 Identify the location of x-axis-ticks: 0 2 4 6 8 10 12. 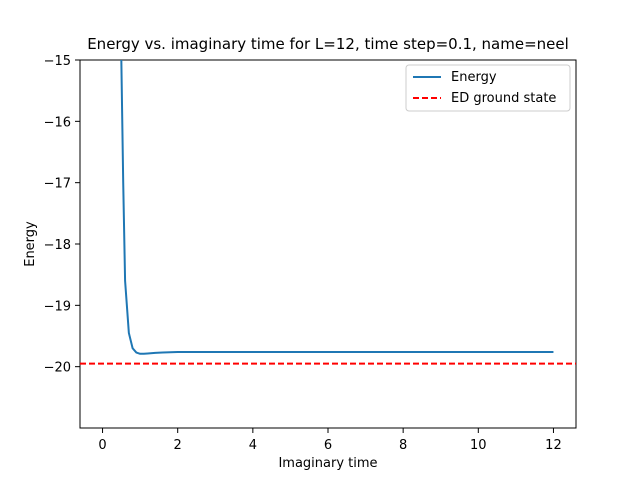
(330, 440).